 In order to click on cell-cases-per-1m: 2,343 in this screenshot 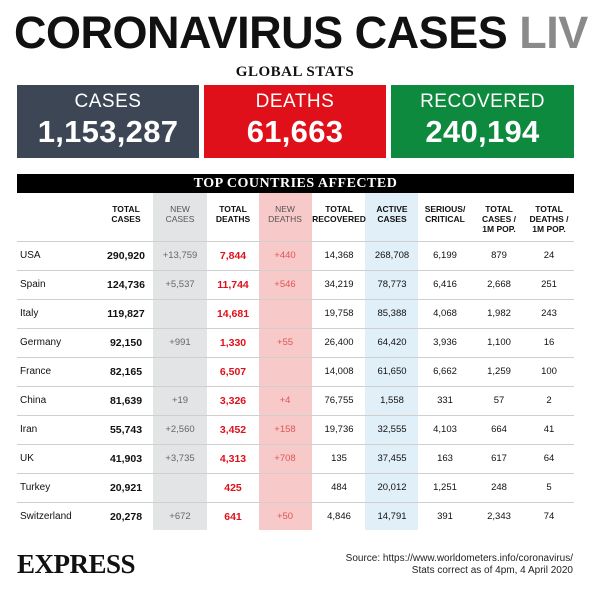, I will do `click(499, 516)`.